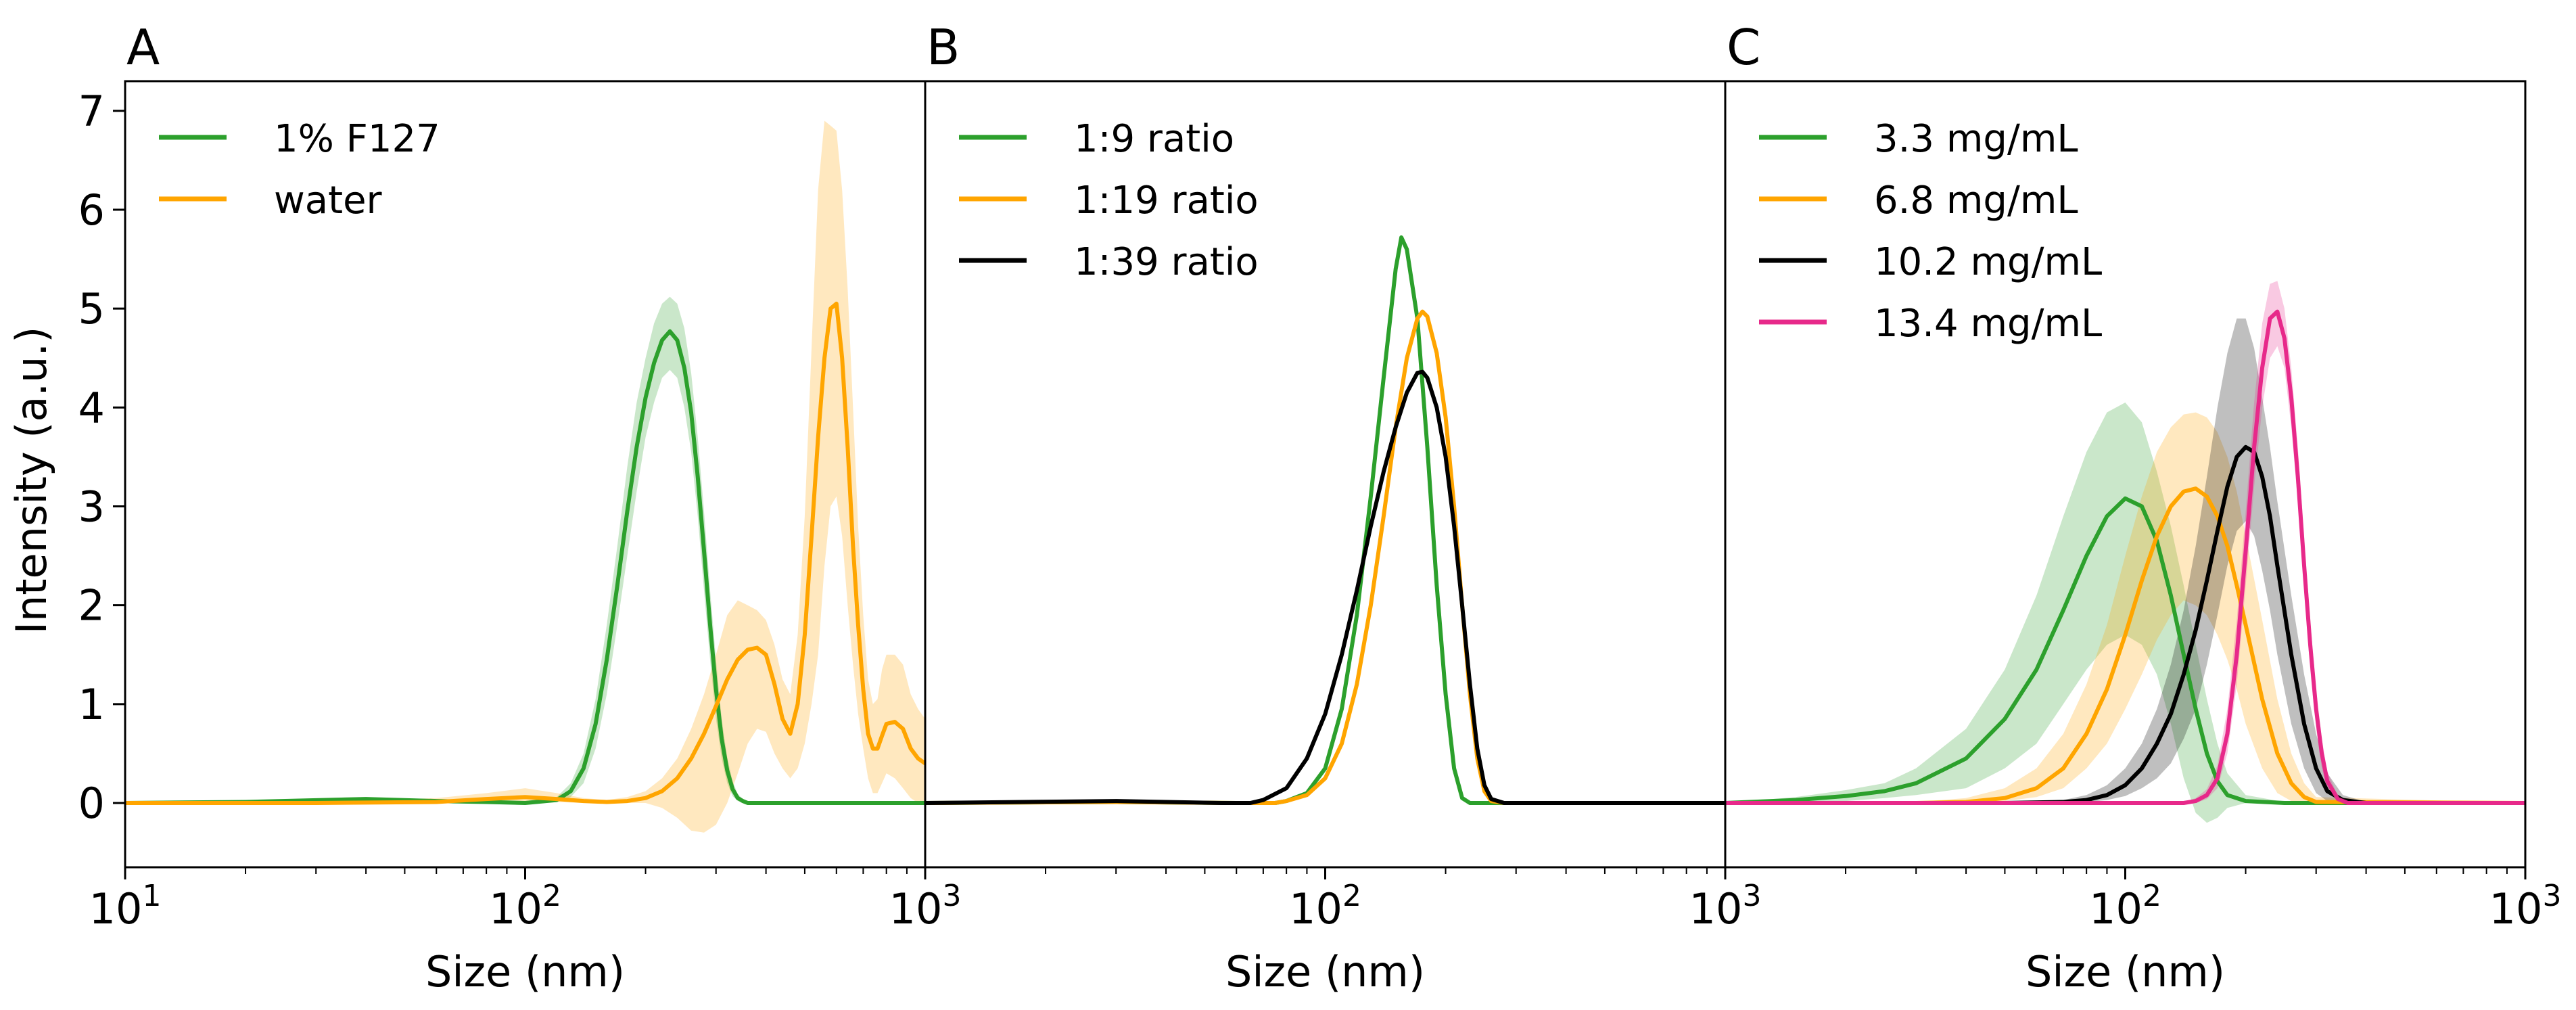  I want to click on band-6-8-mg-ml, so click(2125, 607).